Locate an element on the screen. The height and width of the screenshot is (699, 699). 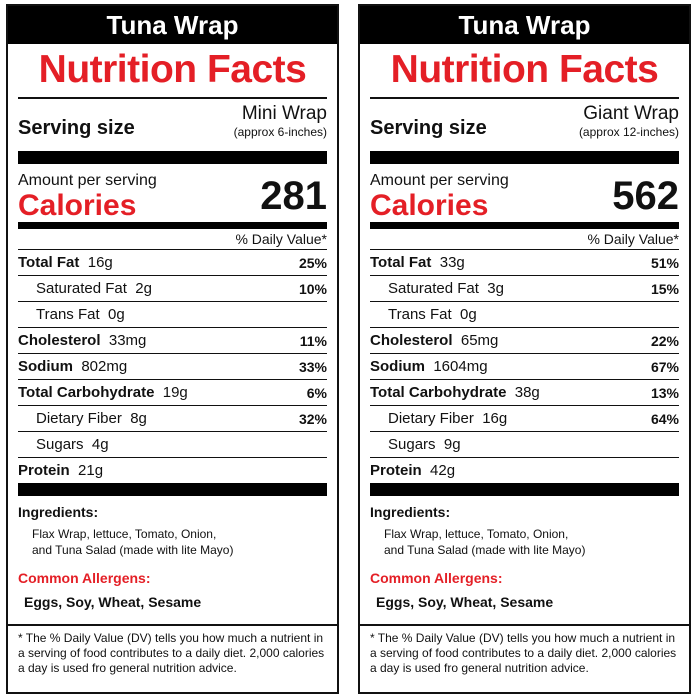
nutrient-row-dietary-fiber: Dietary Fiber 16g 64% is located at coordinates (524, 419).